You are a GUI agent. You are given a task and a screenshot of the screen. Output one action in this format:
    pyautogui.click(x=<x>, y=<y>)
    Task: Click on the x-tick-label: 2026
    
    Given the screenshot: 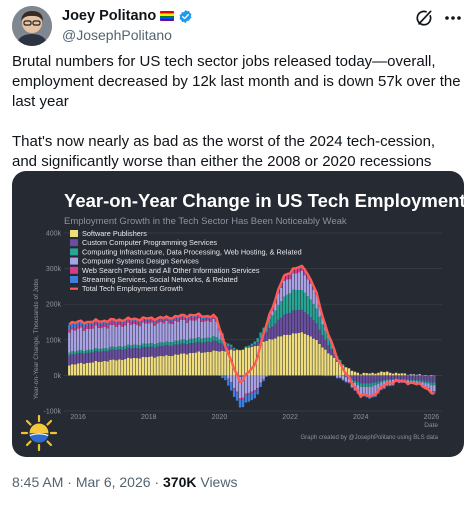 What is the action you would take?
    pyautogui.click(x=432, y=417)
    